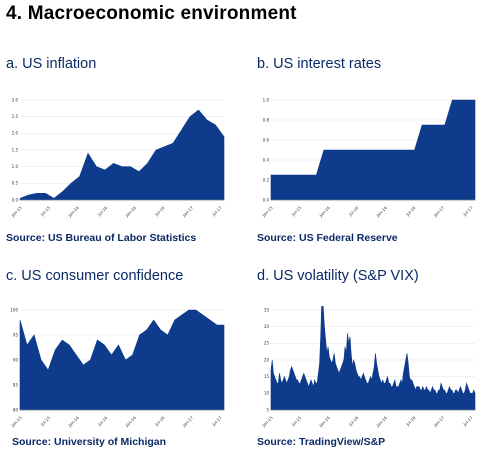 The height and width of the screenshot is (459, 480). I want to click on y-tick-label: 0.2, so click(266, 179).